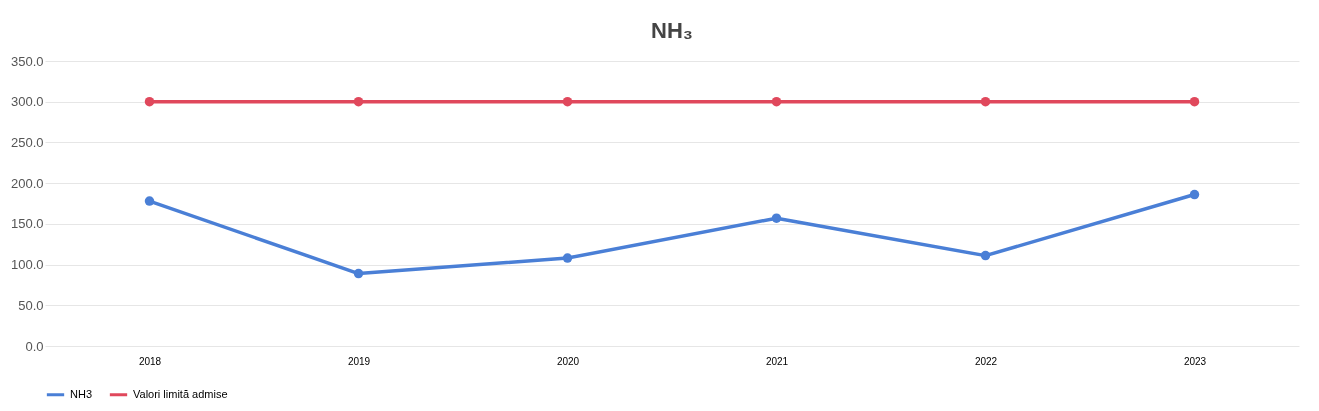 Image resolution: width=1319 pixels, height=411 pixels. What do you see at coordinates (986, 361) in the screenshot?
I see `x-tick-label: 2022` at bounding box center [986, 361].